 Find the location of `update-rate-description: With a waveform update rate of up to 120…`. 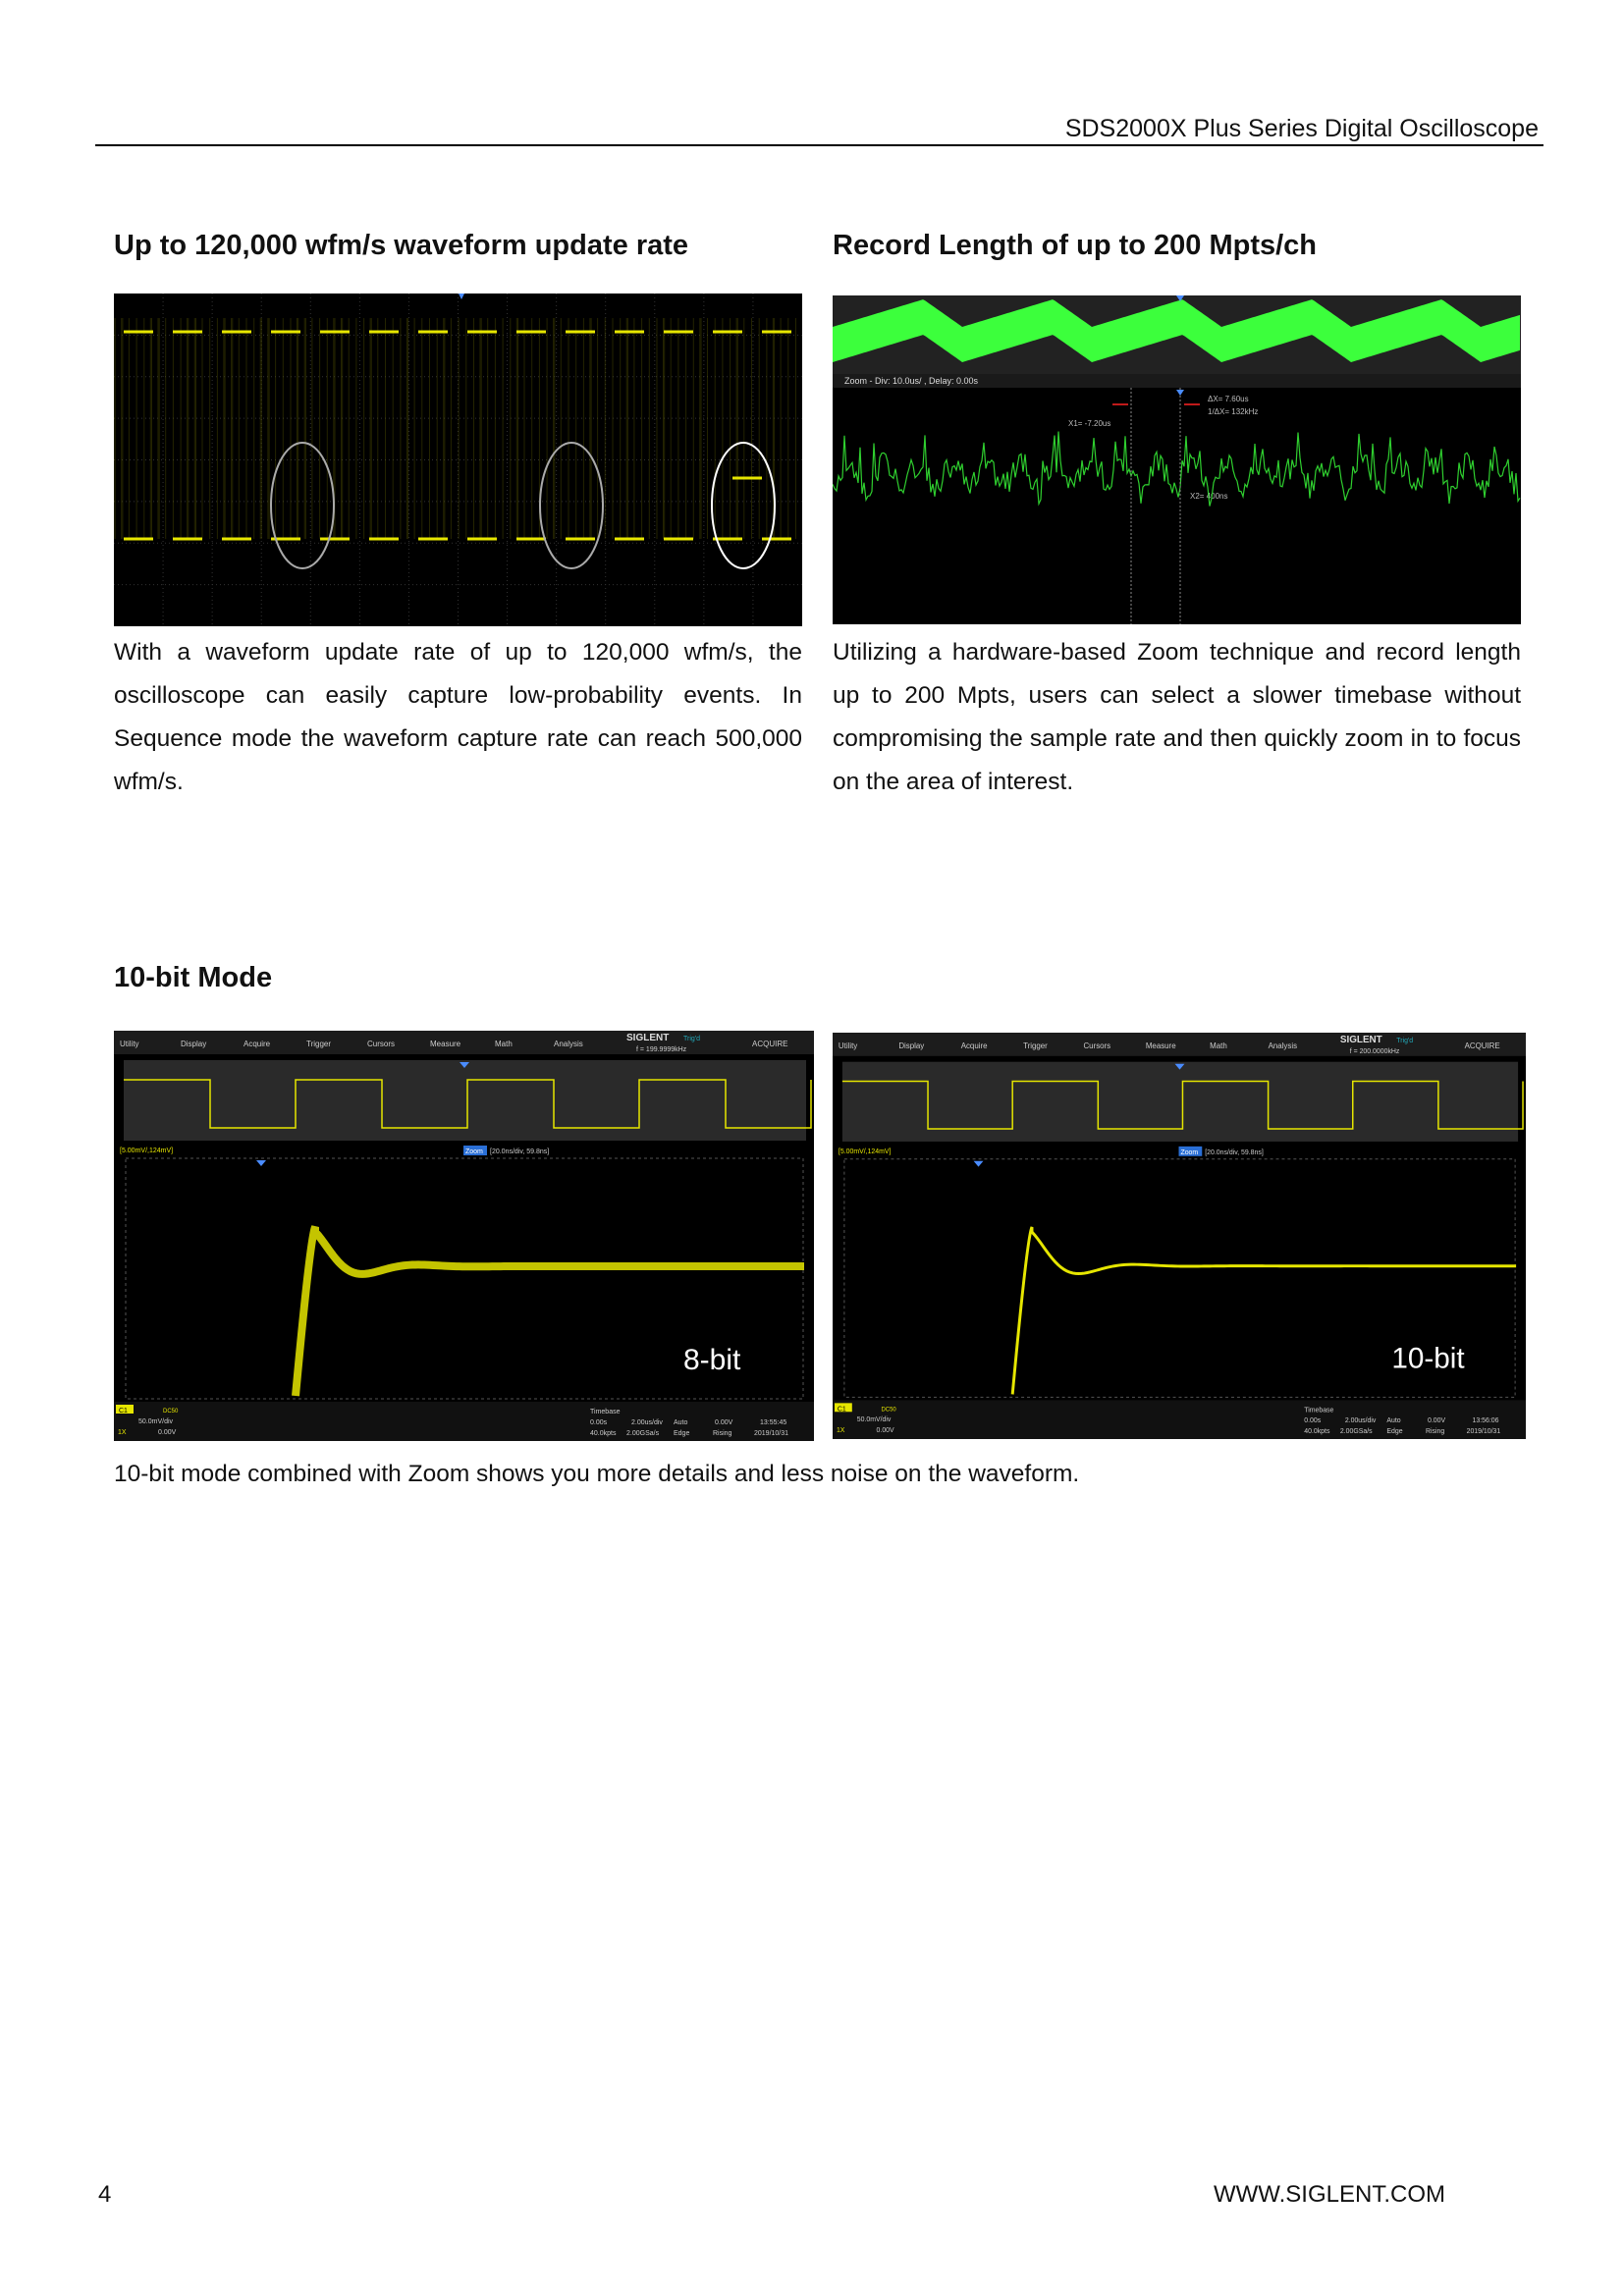

update-rate-description: With a waveform update rate of up to 120… is located at coordinates (458, 718).